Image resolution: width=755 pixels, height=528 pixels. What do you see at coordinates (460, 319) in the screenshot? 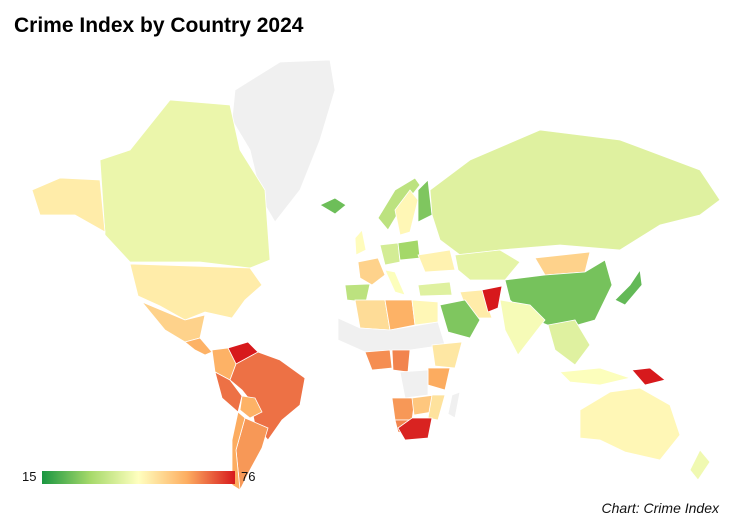
I see `region-saudi-arabia: Saudi Arabia: 26` at bounding box center [460, 319].